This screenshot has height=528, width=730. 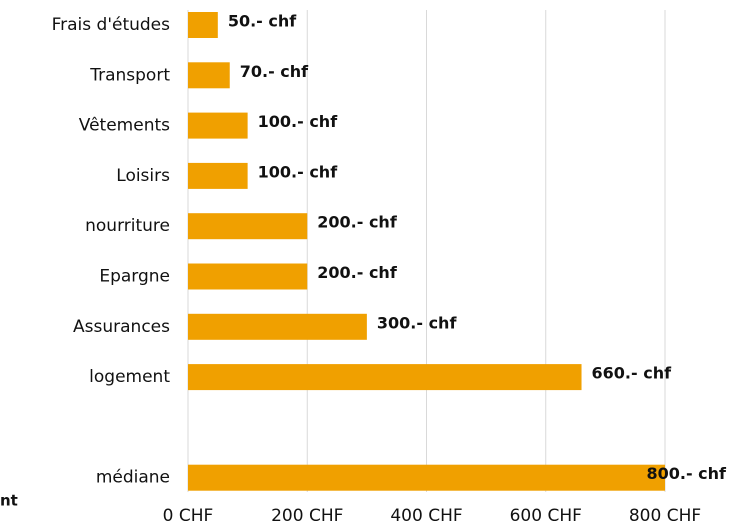 I want to click on y-tick-label: logement, so click(x=129, y=377).